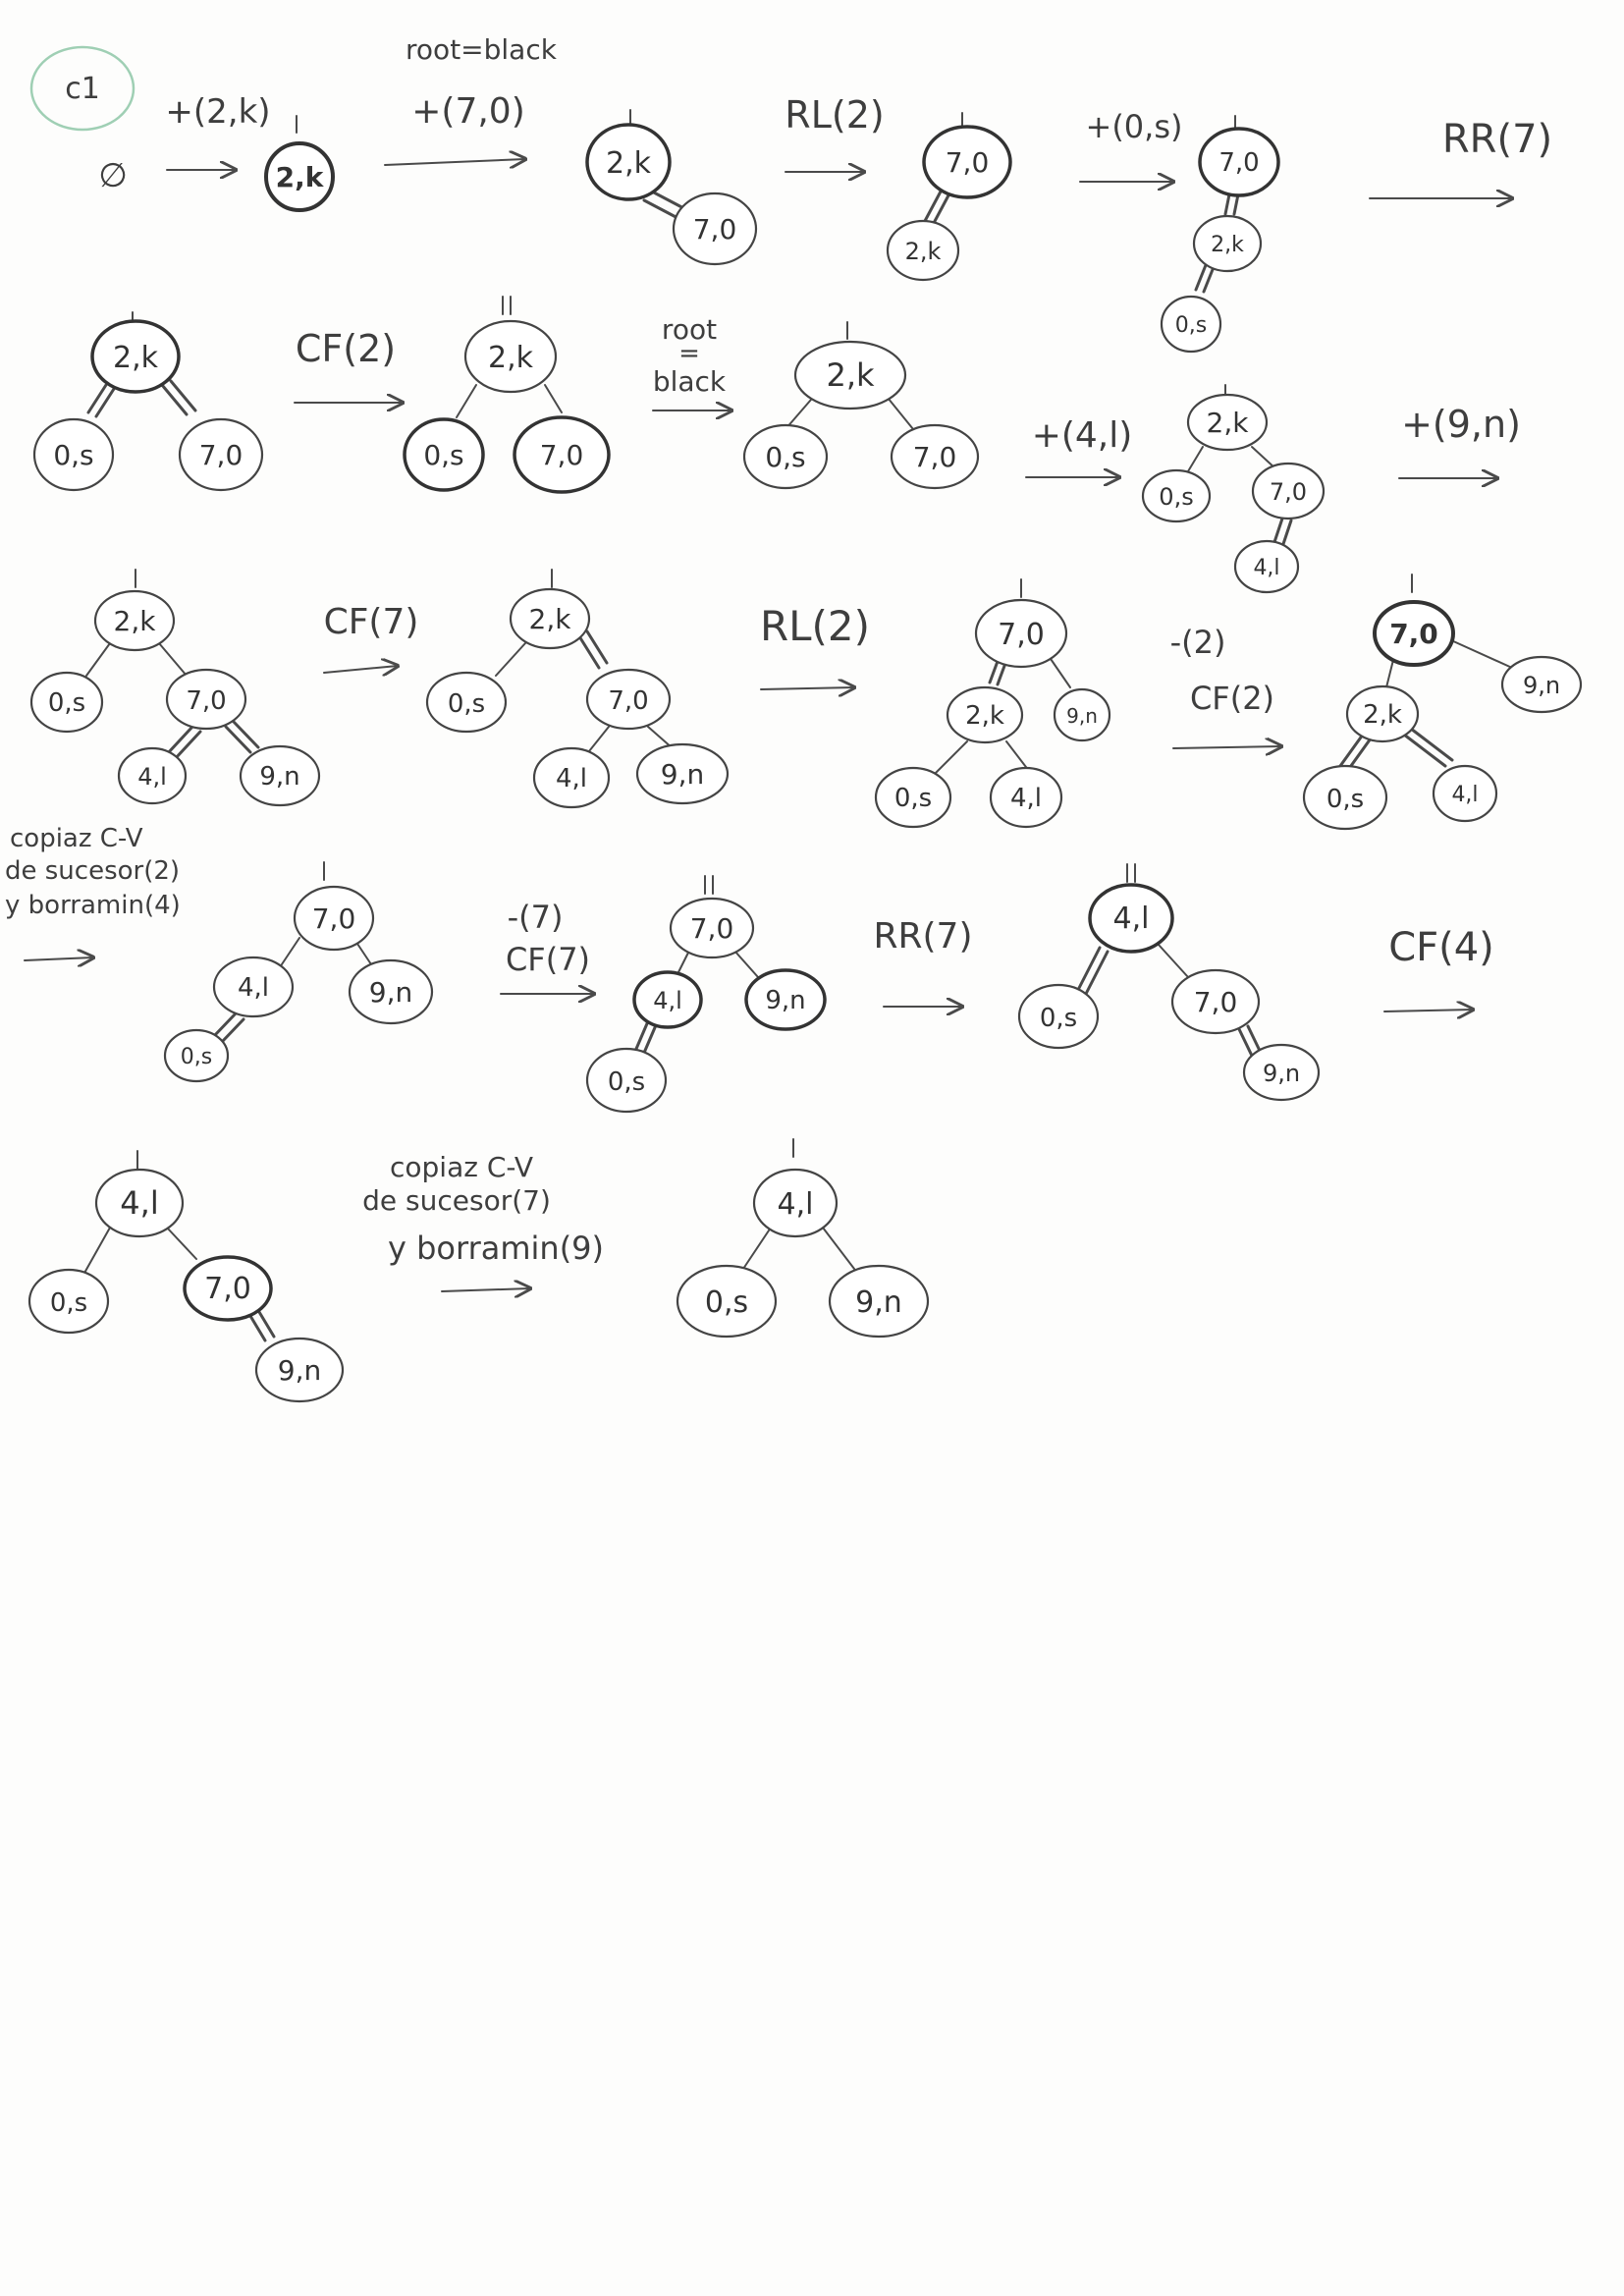  Describe the element at coordinates (834, 115) in the screenshot. I see `op-rotate-left-2: RL(2)` at that location.